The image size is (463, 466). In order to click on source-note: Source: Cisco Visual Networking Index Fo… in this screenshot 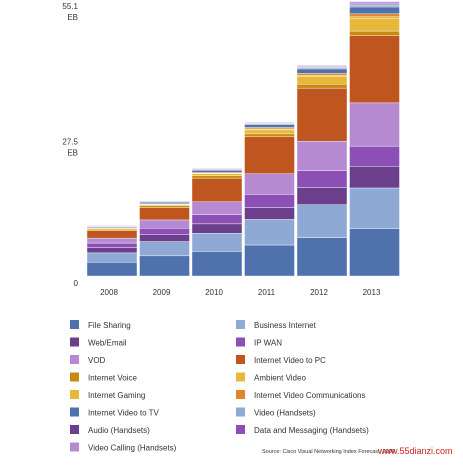, I will do `click(328, 452)`.